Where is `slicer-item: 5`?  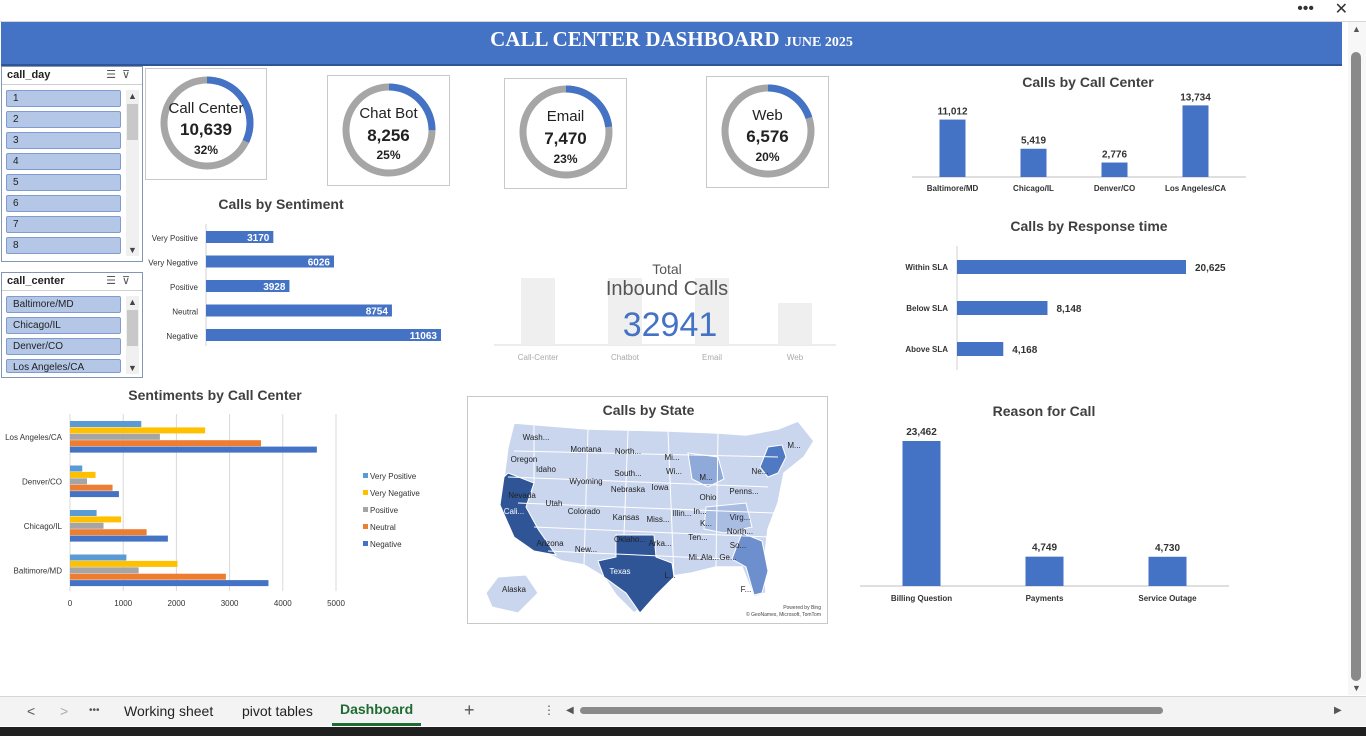
slicer-item: 5 is located at coordinates (63, 182).